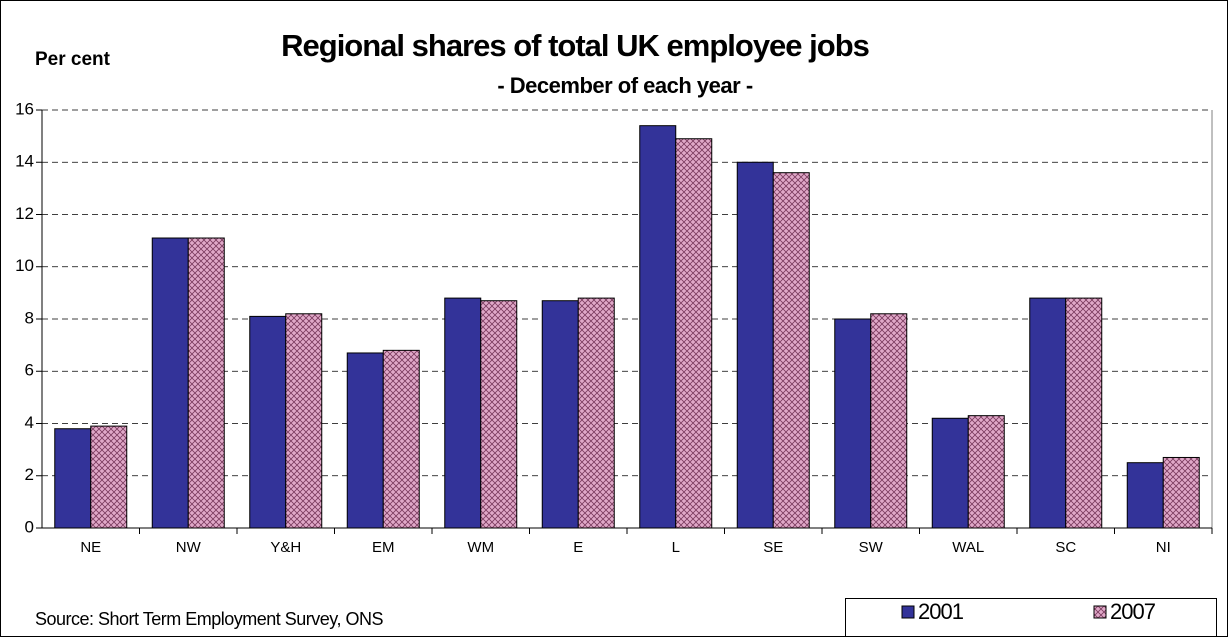 Image resolution: width=1228 pixels, height=637 pixels. I want to click on y-tick-label: 12, so click(24, 213).